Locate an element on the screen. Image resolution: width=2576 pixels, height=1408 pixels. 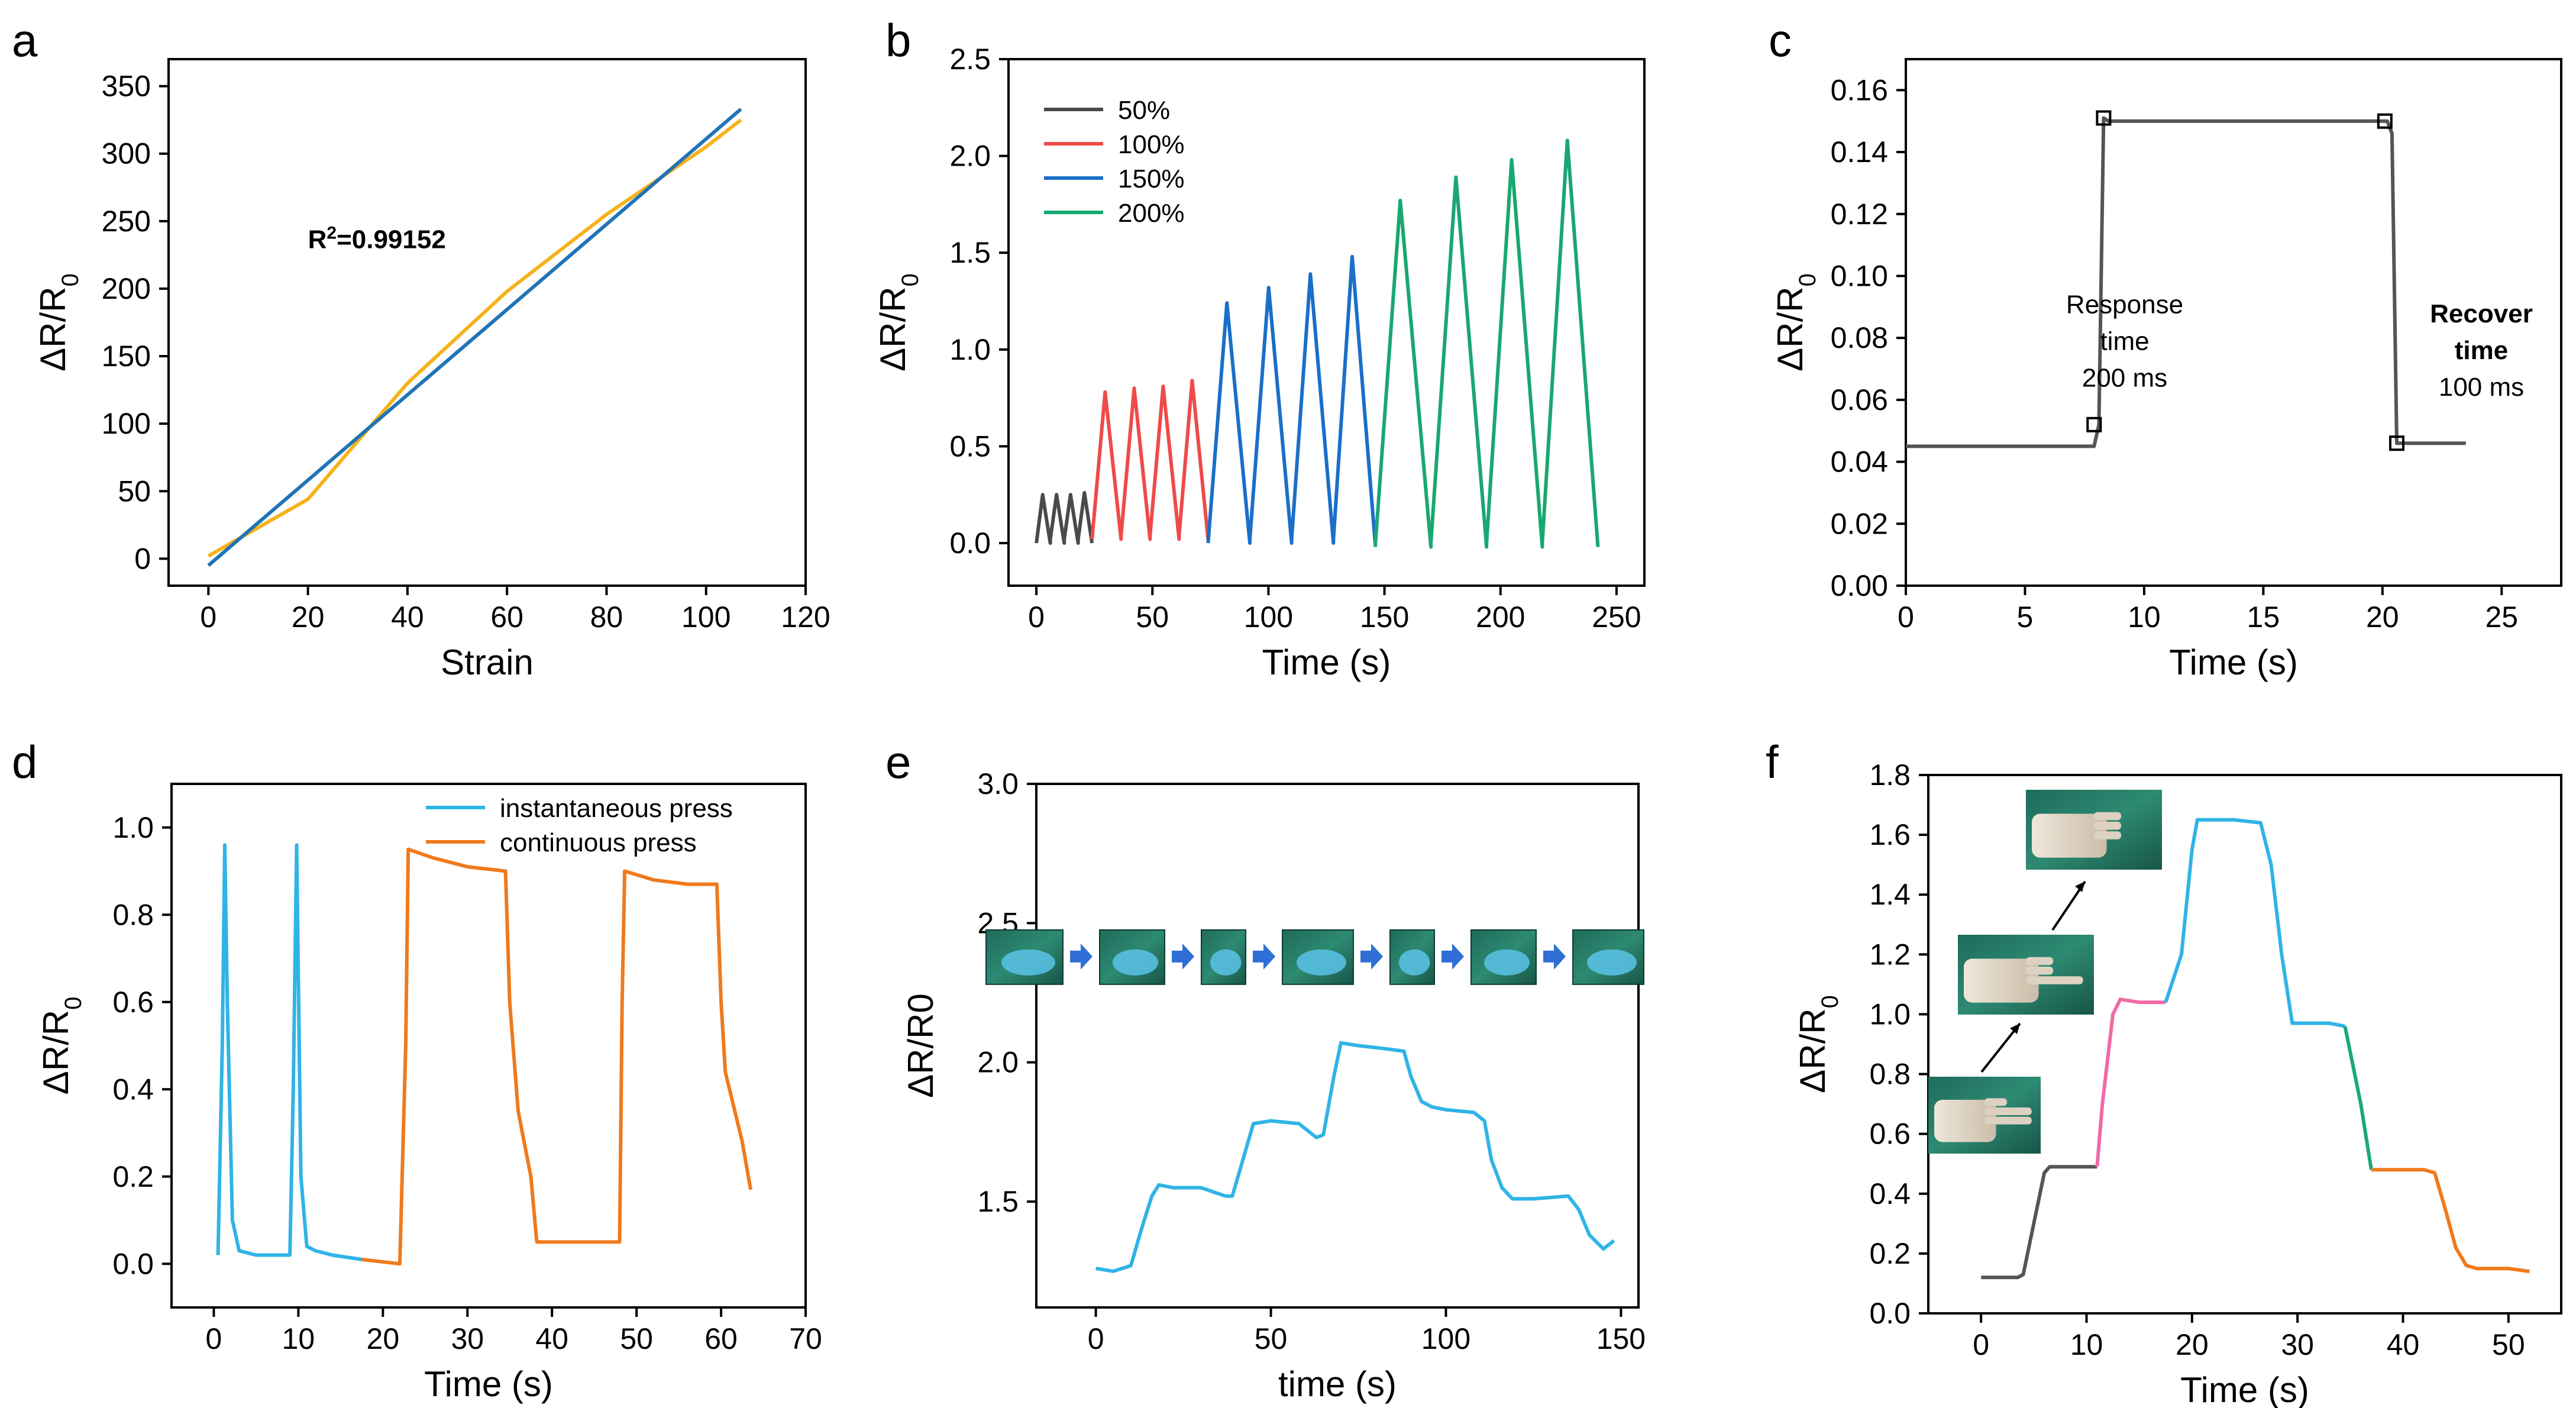
response-label: Response is located at coordinates (2124, 305).